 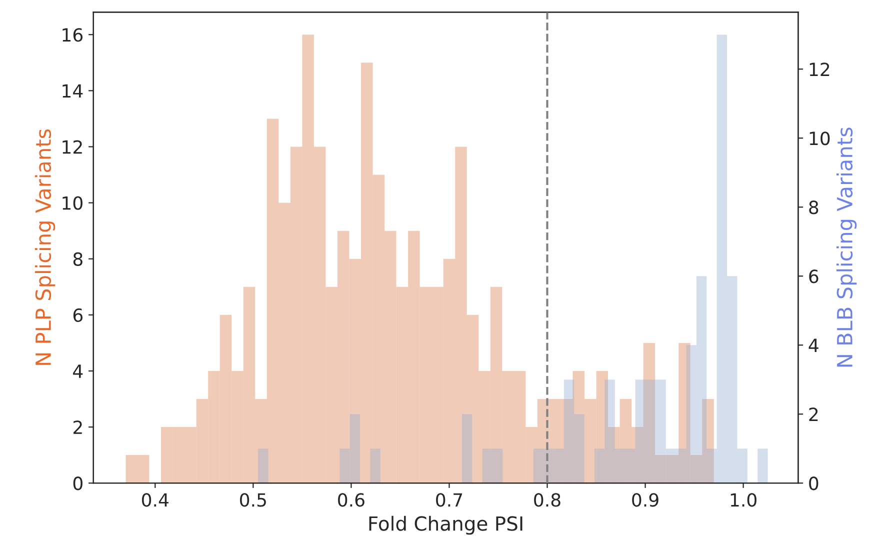 What do you see at coordinates (645, 500) in the screenshot?
I see `x-tick-label: 0.9` at bounding box center [645, 500].